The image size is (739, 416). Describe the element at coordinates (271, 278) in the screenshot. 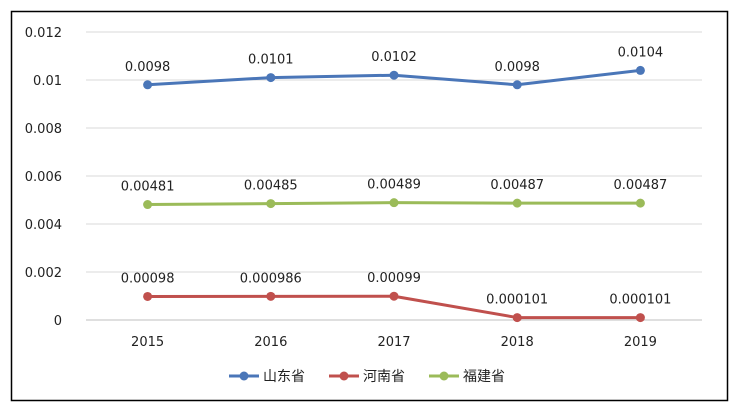

I see `data-label: 0.000986` at that location.